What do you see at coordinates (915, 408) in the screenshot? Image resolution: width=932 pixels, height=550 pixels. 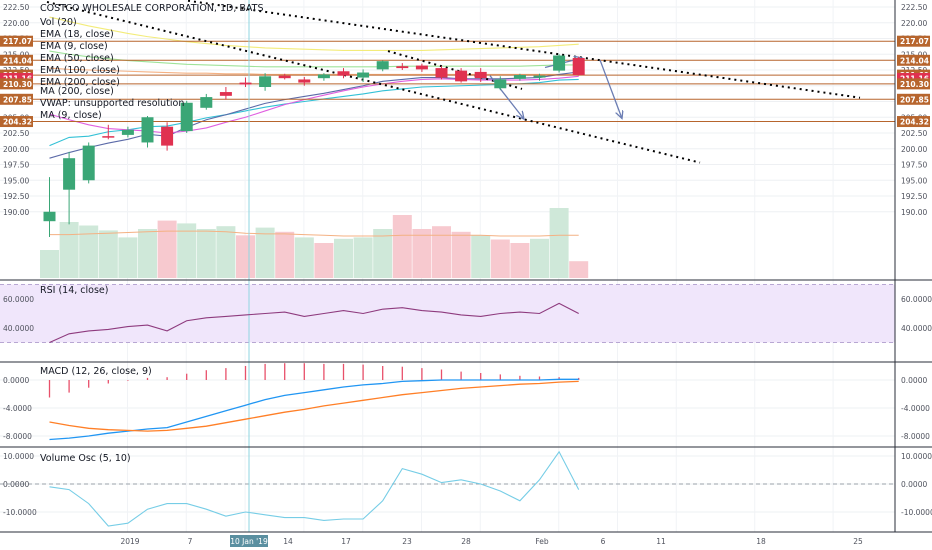 I see `macd-tick-right: -4.0000` at bounding box center [915, 408].